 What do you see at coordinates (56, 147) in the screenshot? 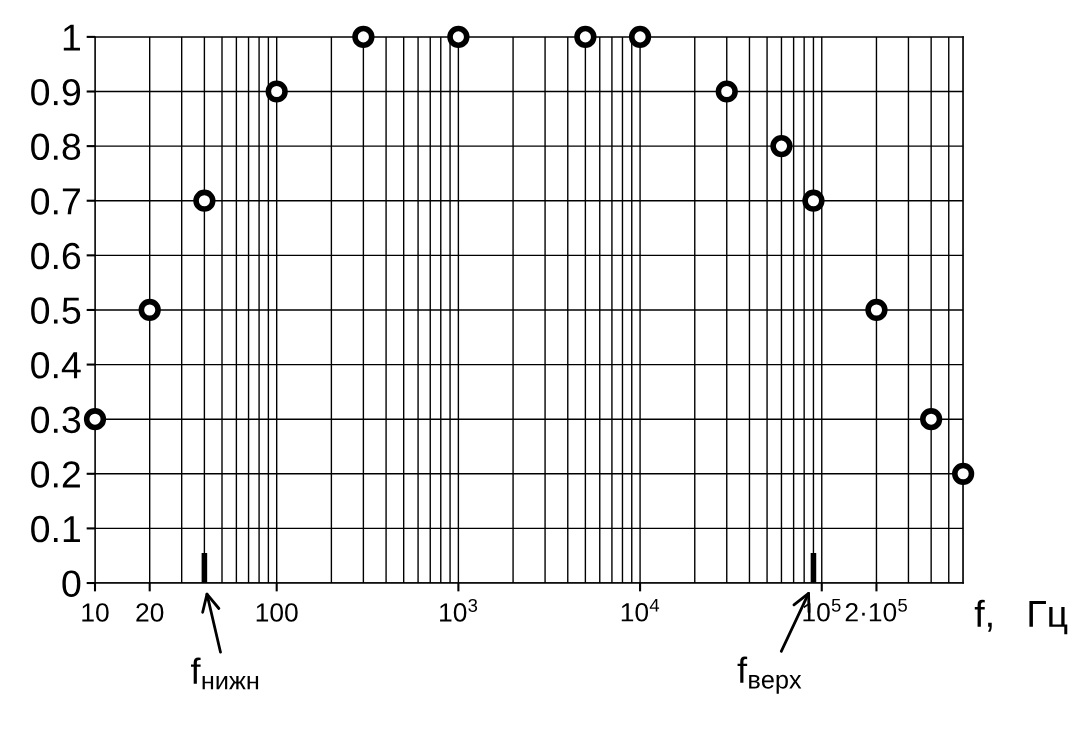
I see `y-tick-label: 0.8` at bounding box center [56, 147].